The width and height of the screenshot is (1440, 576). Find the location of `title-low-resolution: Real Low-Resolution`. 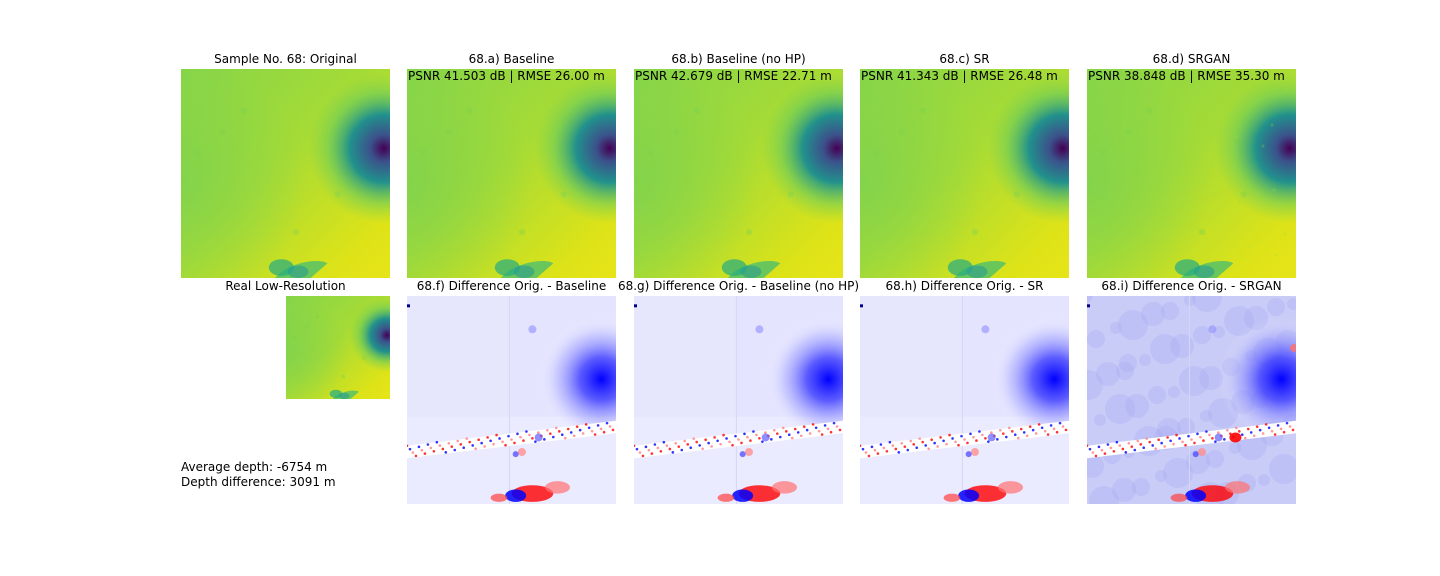

title-low-resolution: Real Low-Resolution is located at coordinates (285, 286).